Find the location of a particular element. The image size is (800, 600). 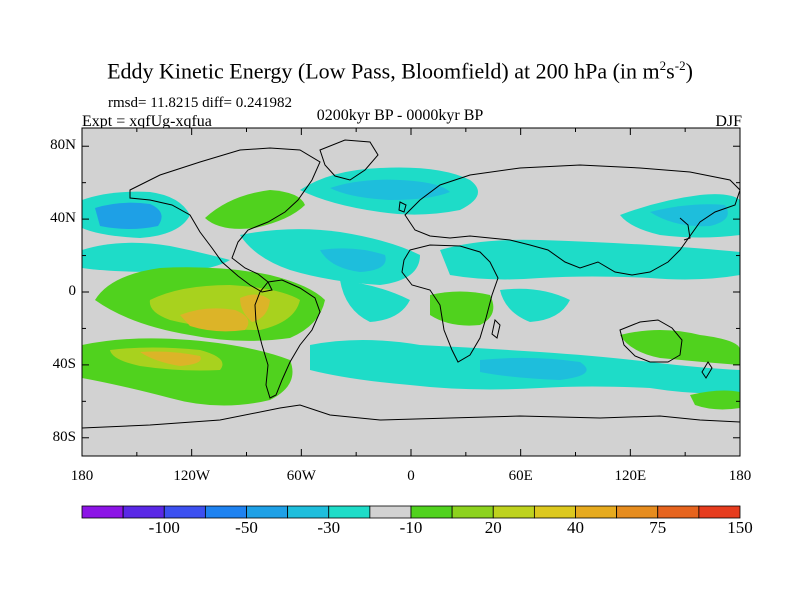

lat-label: 80N is located at coordinates (63, 145).